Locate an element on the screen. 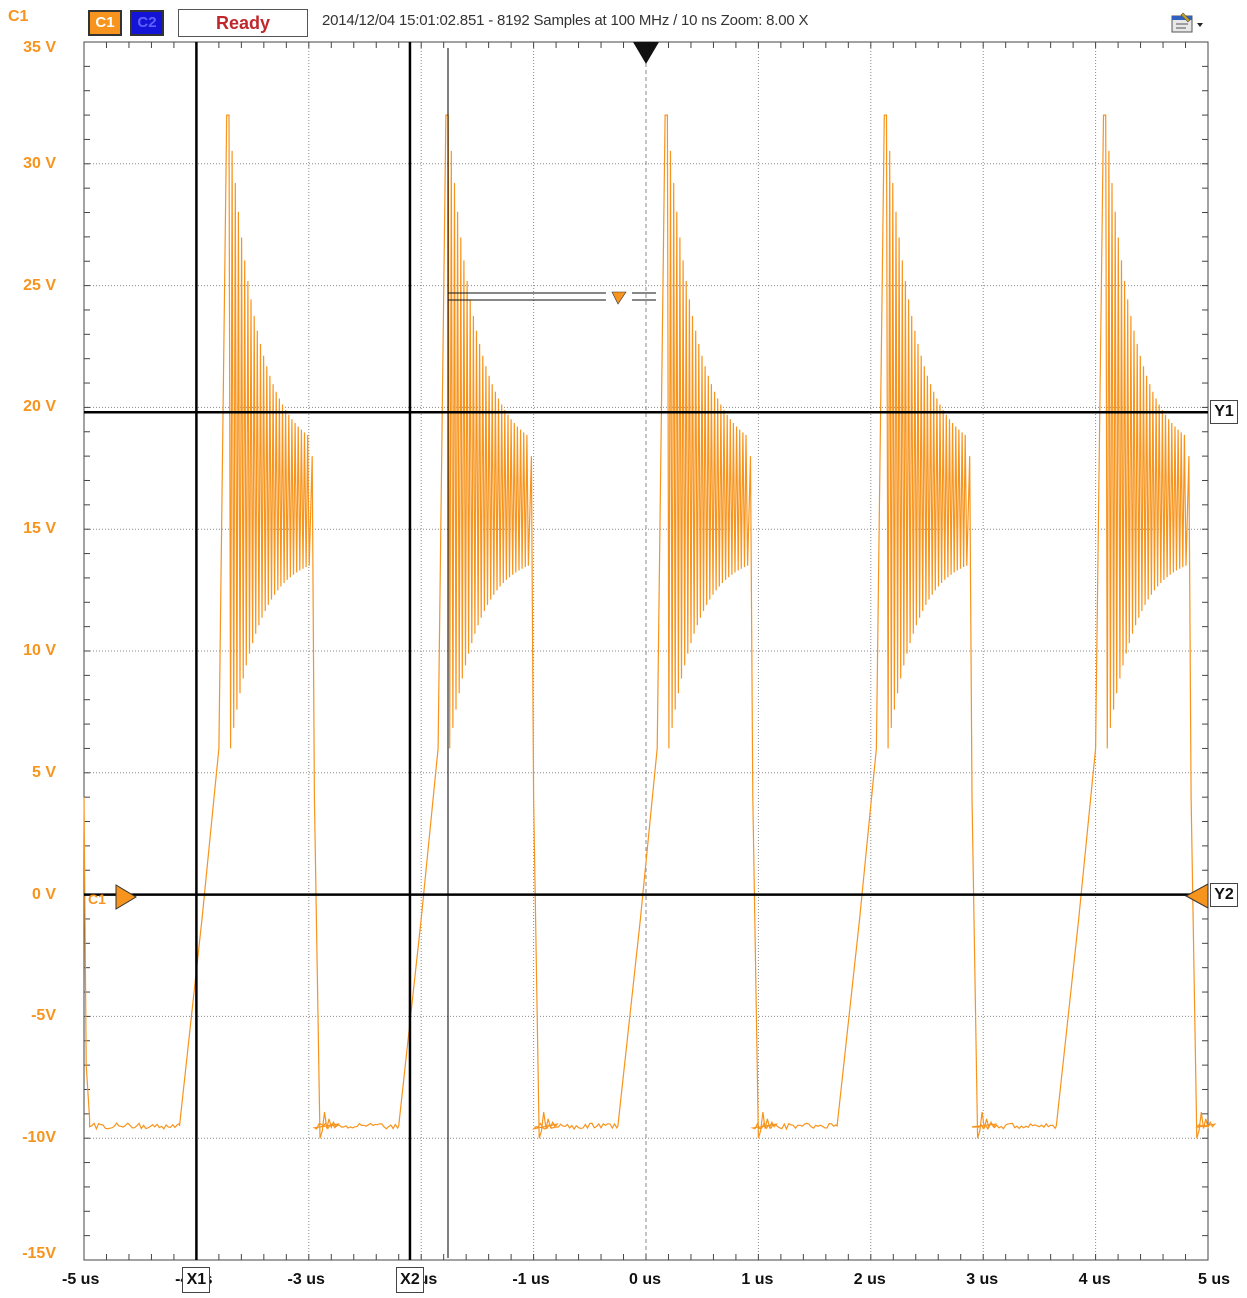 The image size is (1247, 1298). x-tick-label: -3 us is located at coordinates (306, 1280).